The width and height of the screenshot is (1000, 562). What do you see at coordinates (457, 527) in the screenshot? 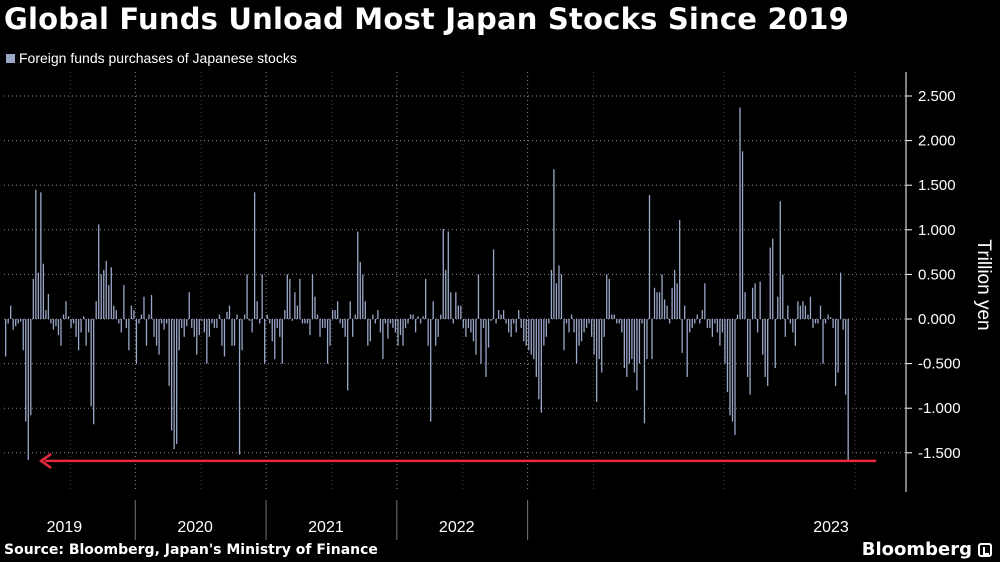
I see `x-year-label: 2022` at bounding box center [457, 527].